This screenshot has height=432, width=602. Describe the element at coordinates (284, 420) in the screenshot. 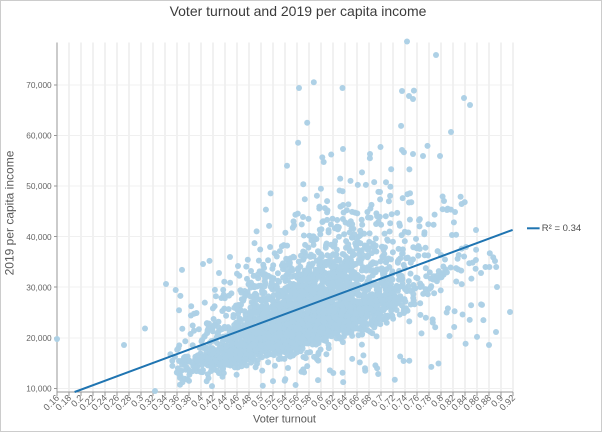

I see `svg-text: Voter turnout` at that location.